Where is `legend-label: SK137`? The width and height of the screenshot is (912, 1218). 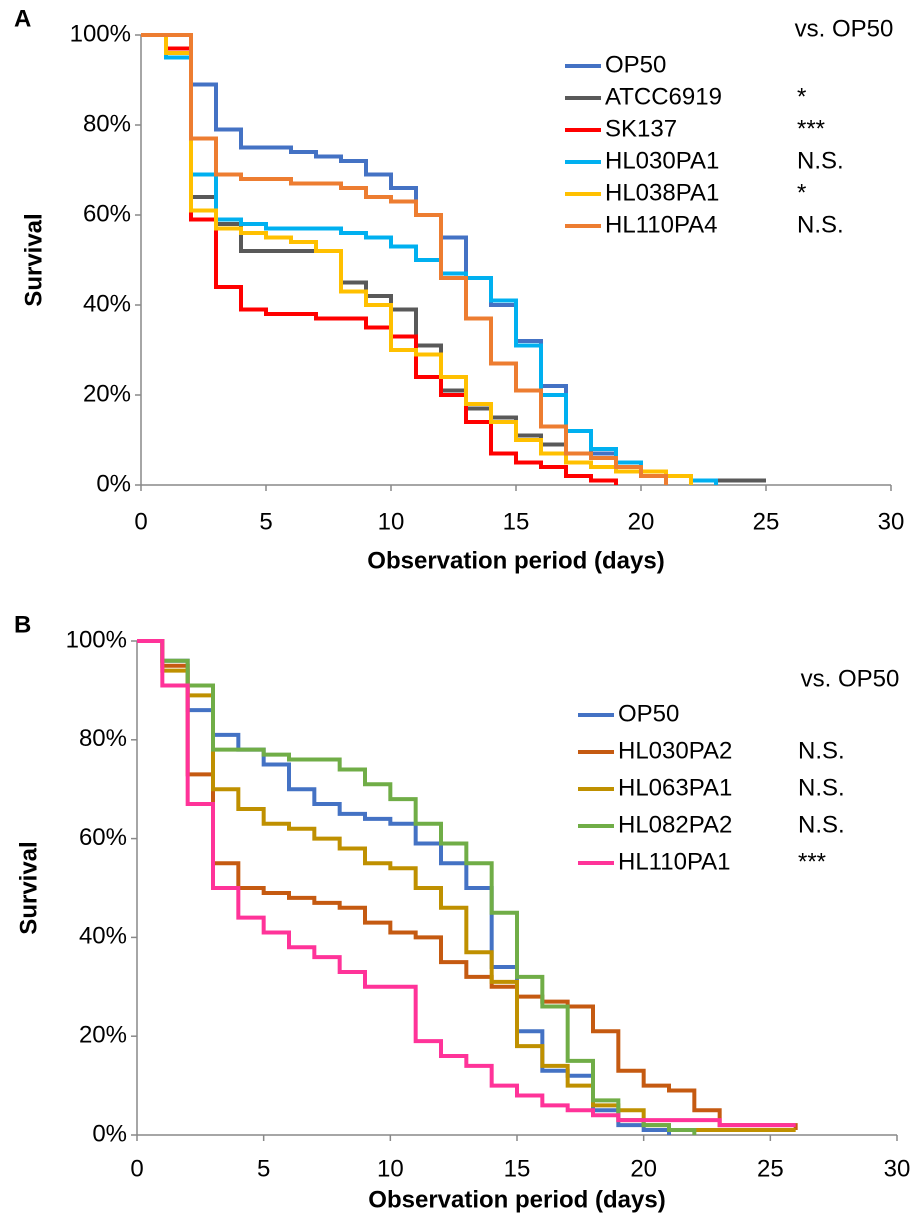 legend-label: SK137 is located at coordinates (641, 128).